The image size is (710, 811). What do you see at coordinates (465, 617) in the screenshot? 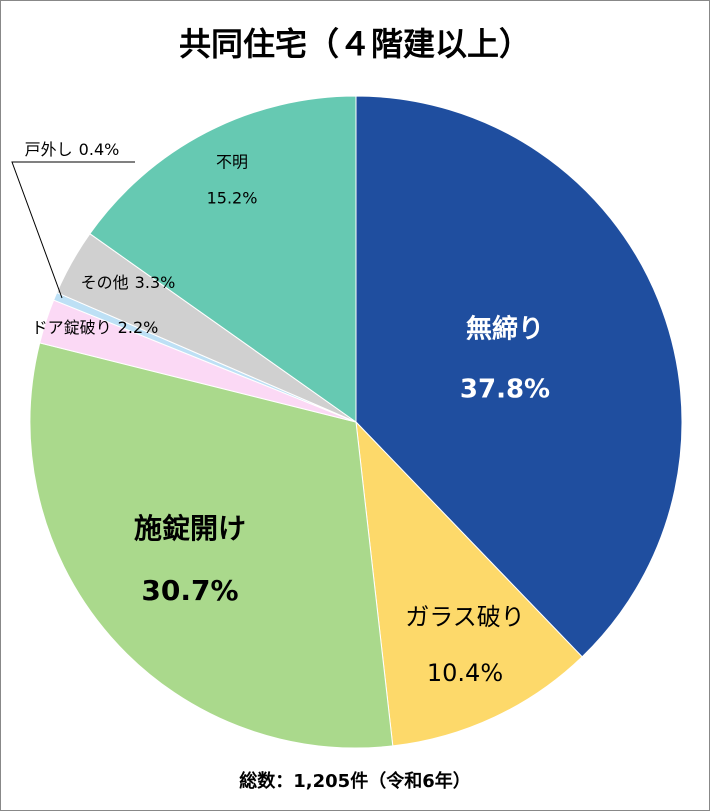
I see `slice-label: ガラス破り` at bounding box center [465, 617].